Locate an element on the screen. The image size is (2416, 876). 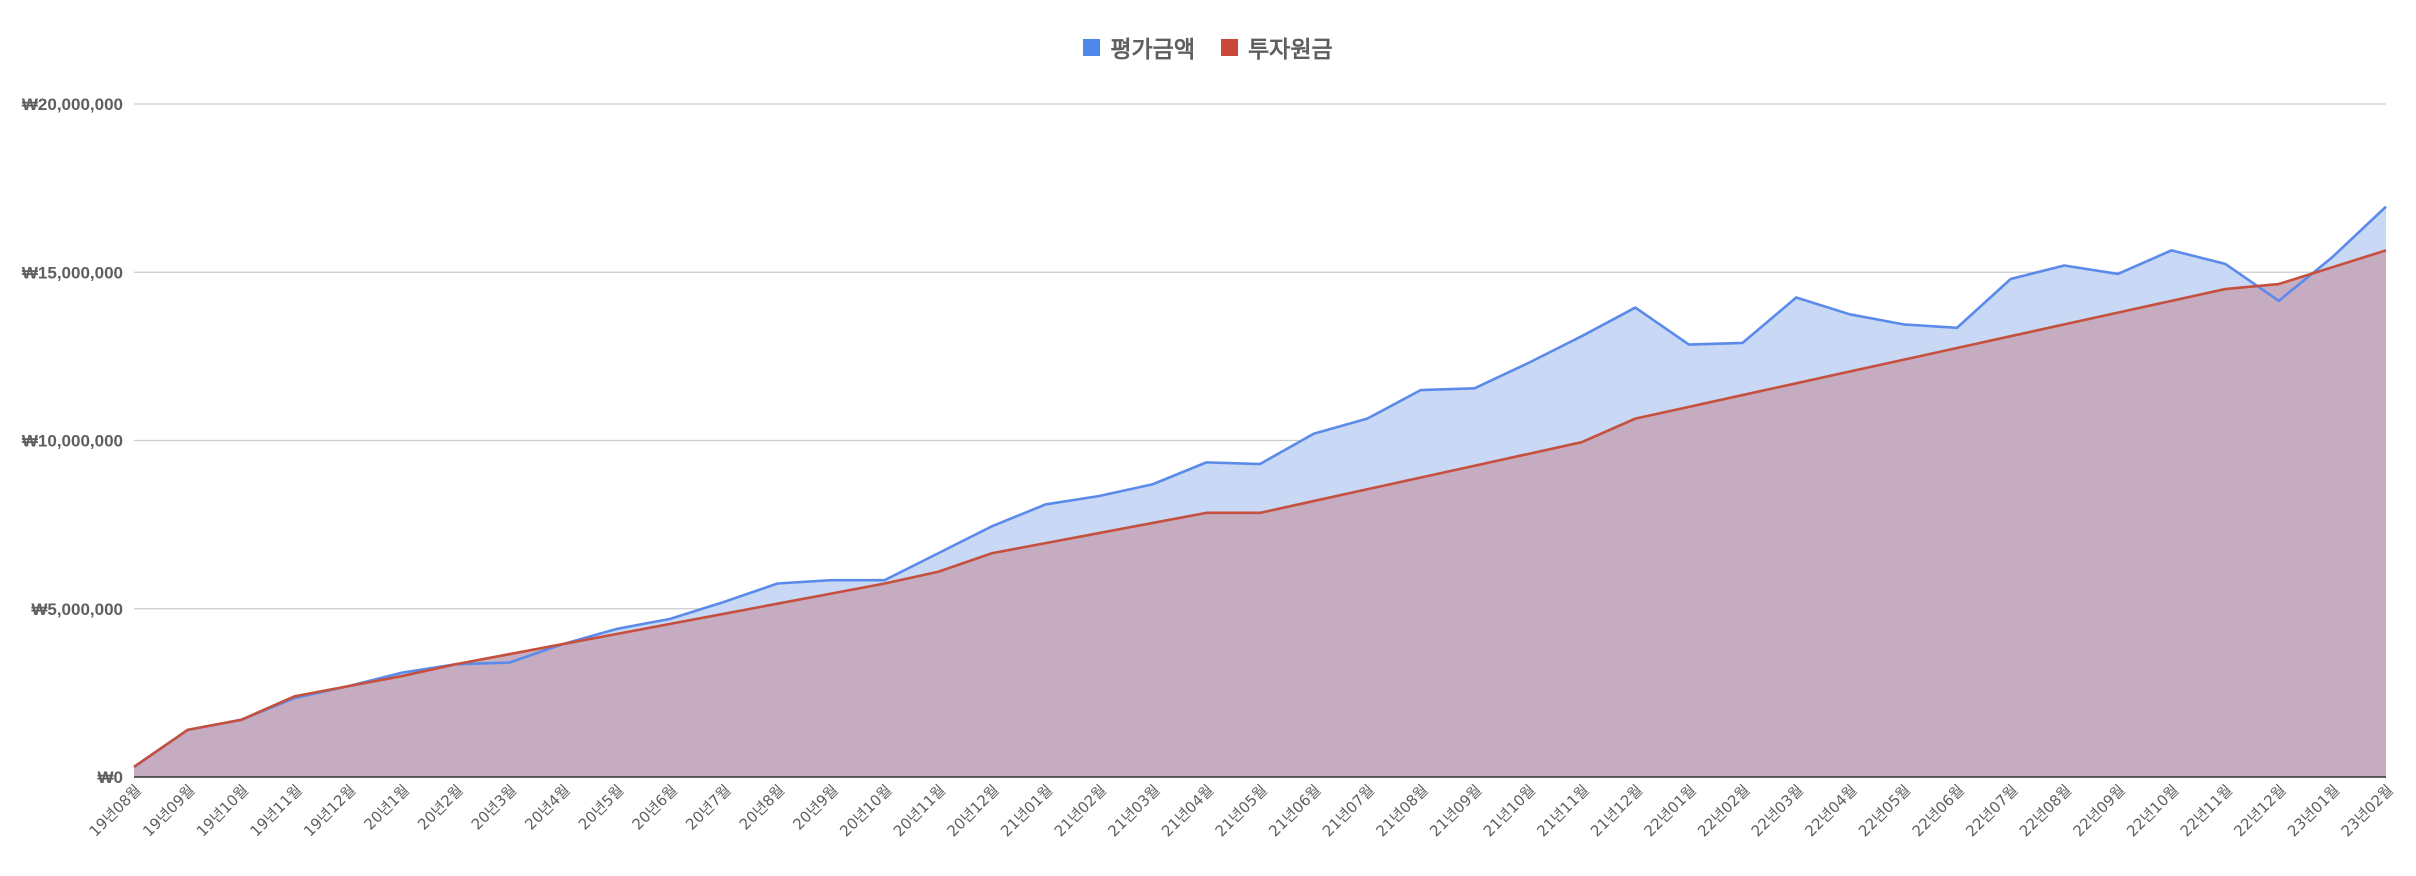
x-tick-label: 22년02월 is located at coordinates (1723, 810).